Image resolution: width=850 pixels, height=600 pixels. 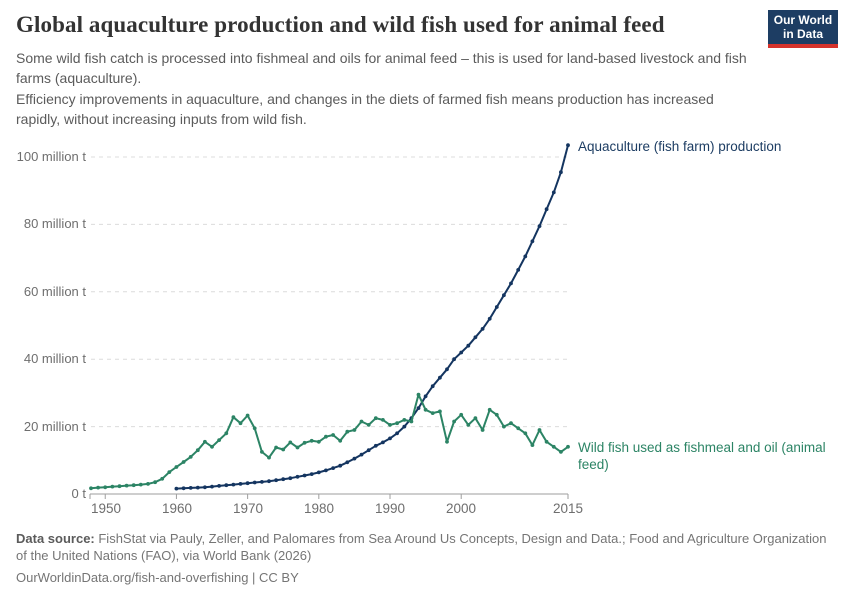 I want to click on wild-fish-line, so click(x=329, y=441).